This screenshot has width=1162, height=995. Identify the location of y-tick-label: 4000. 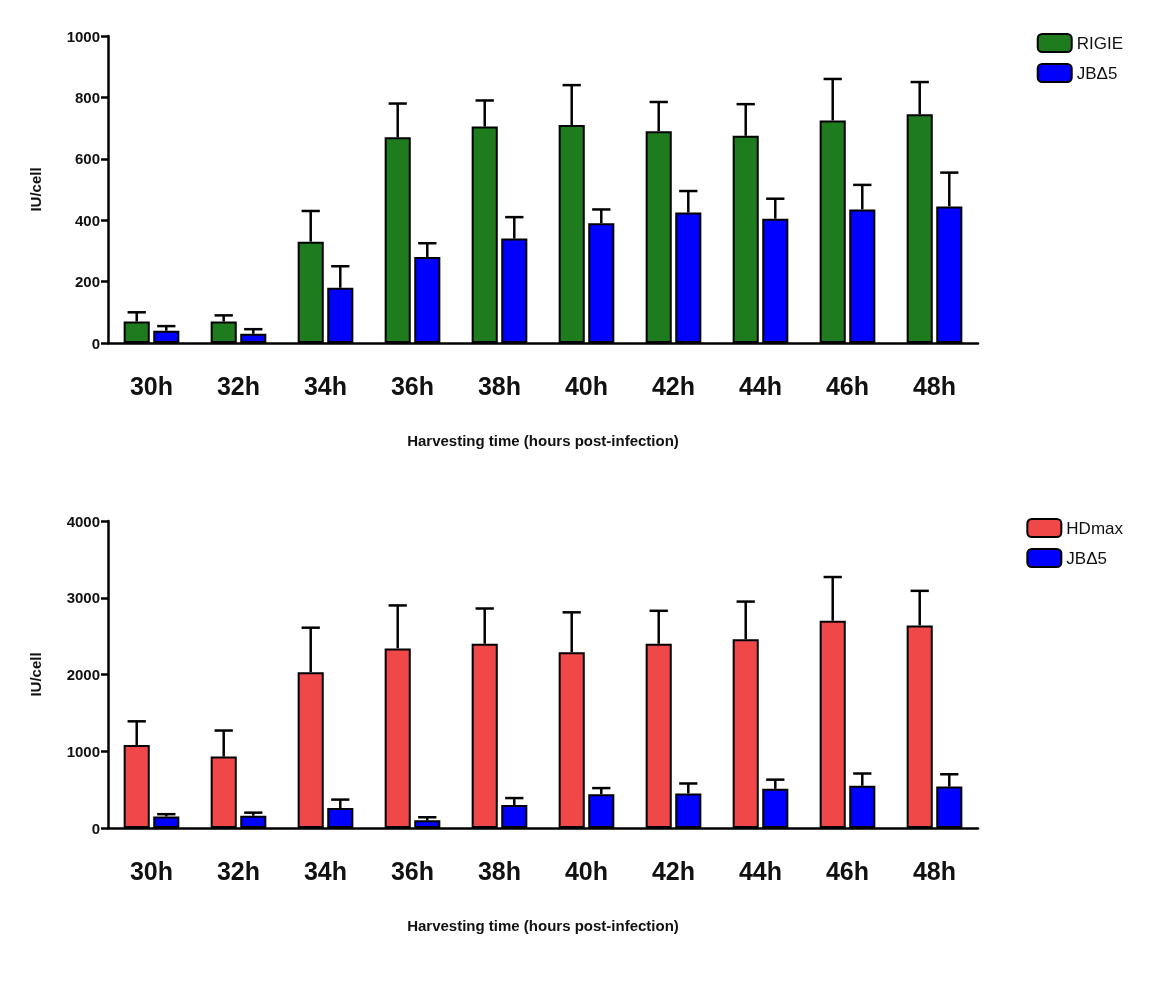
(83, 521).